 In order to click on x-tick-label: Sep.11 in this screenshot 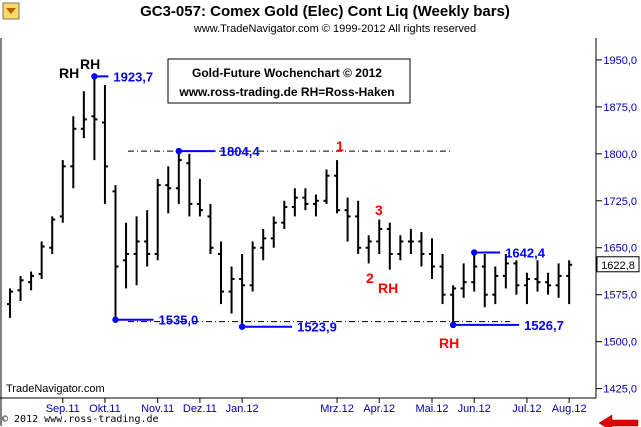, I will do `click(63, 409)`.